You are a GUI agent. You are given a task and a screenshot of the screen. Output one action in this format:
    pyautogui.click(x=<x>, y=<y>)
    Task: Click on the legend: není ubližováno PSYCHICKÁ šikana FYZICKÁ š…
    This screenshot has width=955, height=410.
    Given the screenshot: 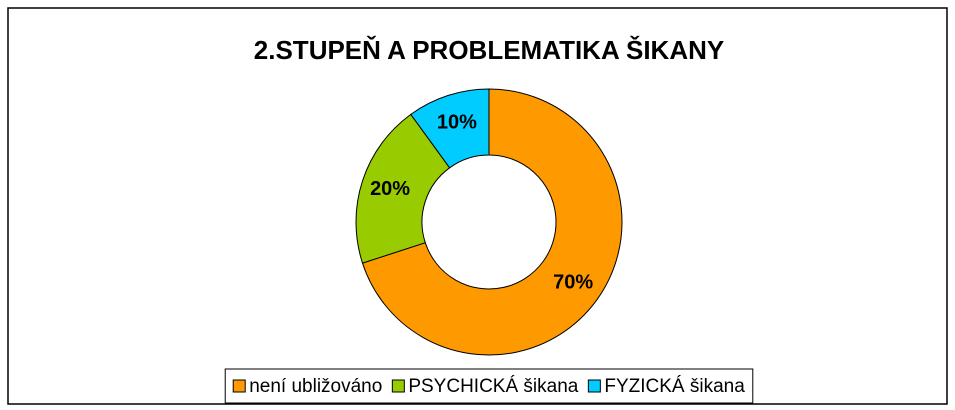 What is the action you would take?
    pyautogui.click(x=489, y=386)
    